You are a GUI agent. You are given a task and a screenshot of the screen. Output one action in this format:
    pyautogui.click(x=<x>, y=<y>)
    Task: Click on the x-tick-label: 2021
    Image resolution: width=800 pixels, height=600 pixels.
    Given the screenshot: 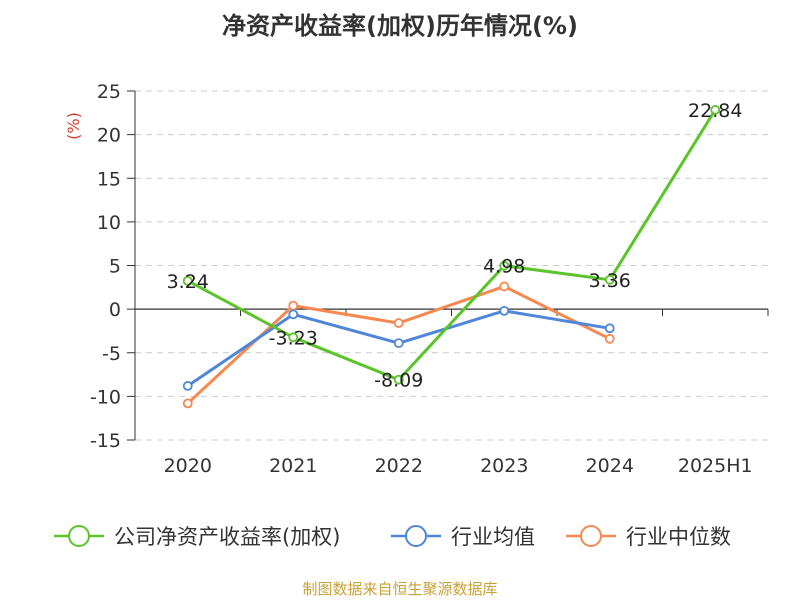 What is the action you would take?
    pyautogui.click(x=293, y=466)
    